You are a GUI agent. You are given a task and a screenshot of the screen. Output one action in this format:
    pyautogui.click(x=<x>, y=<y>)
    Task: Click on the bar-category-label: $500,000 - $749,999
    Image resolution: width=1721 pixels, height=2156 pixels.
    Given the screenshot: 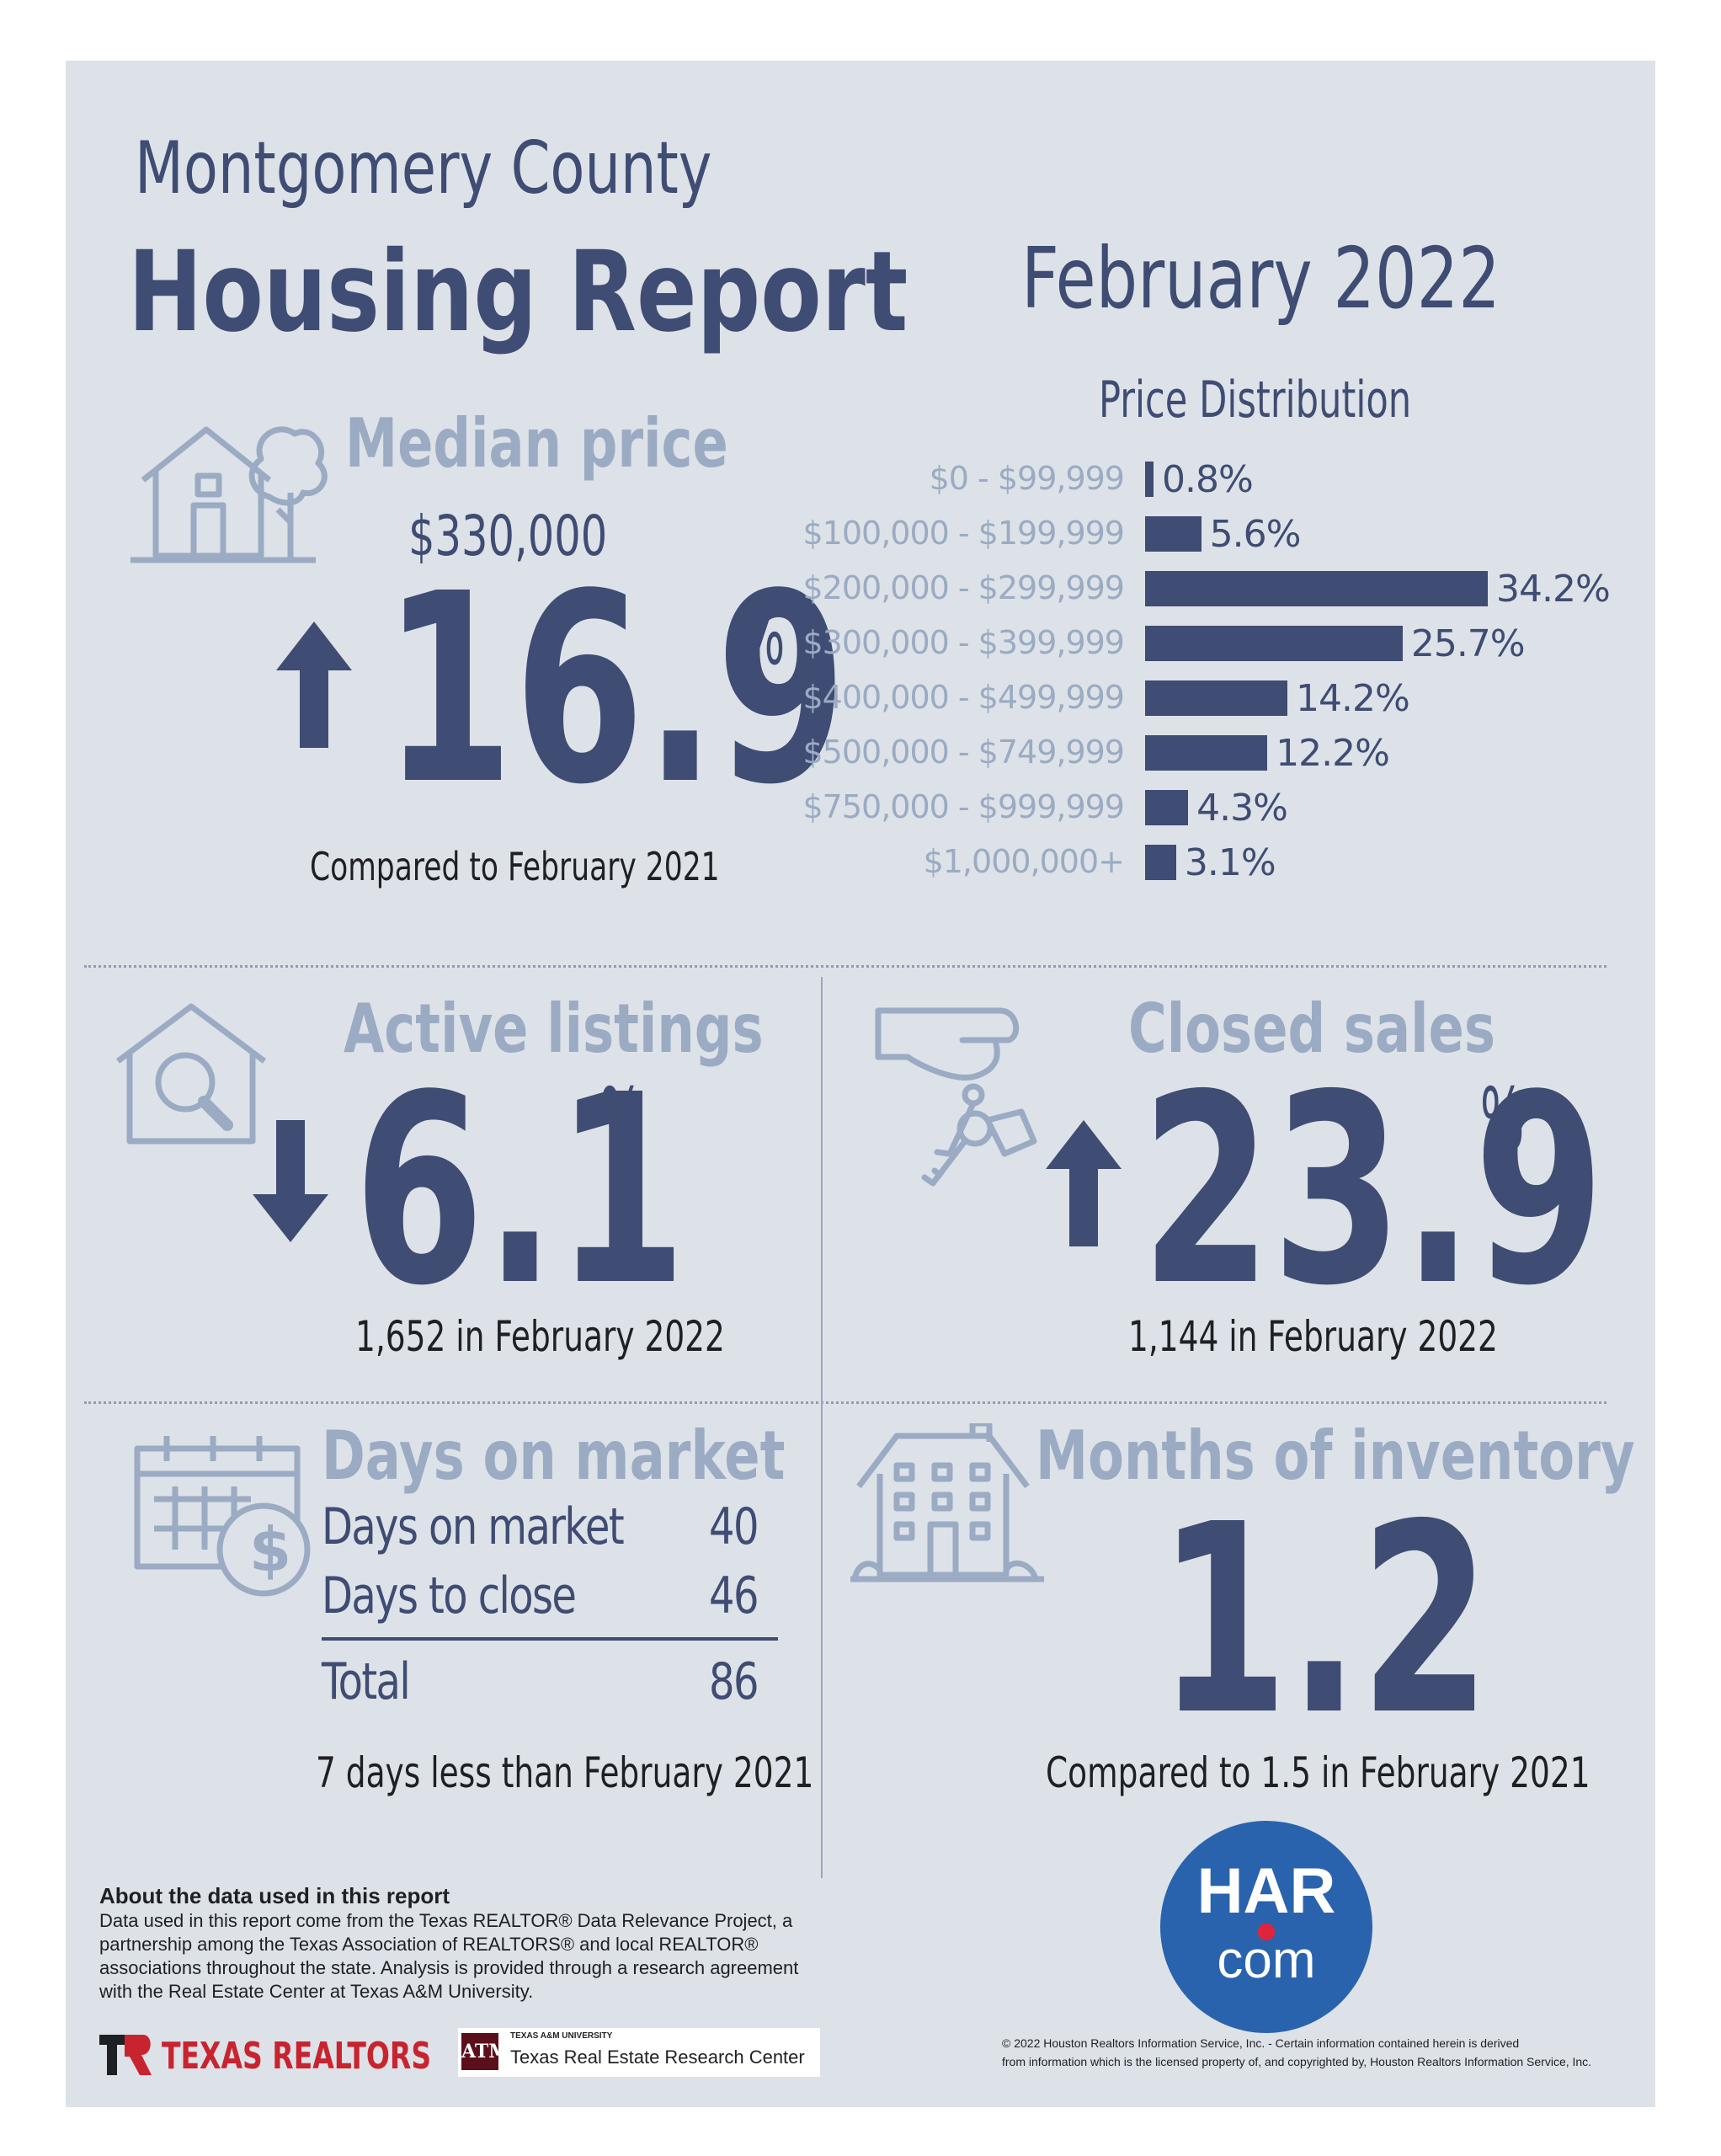 What is the action you would take?
    pyautogui.click(x=963, y=753)
    